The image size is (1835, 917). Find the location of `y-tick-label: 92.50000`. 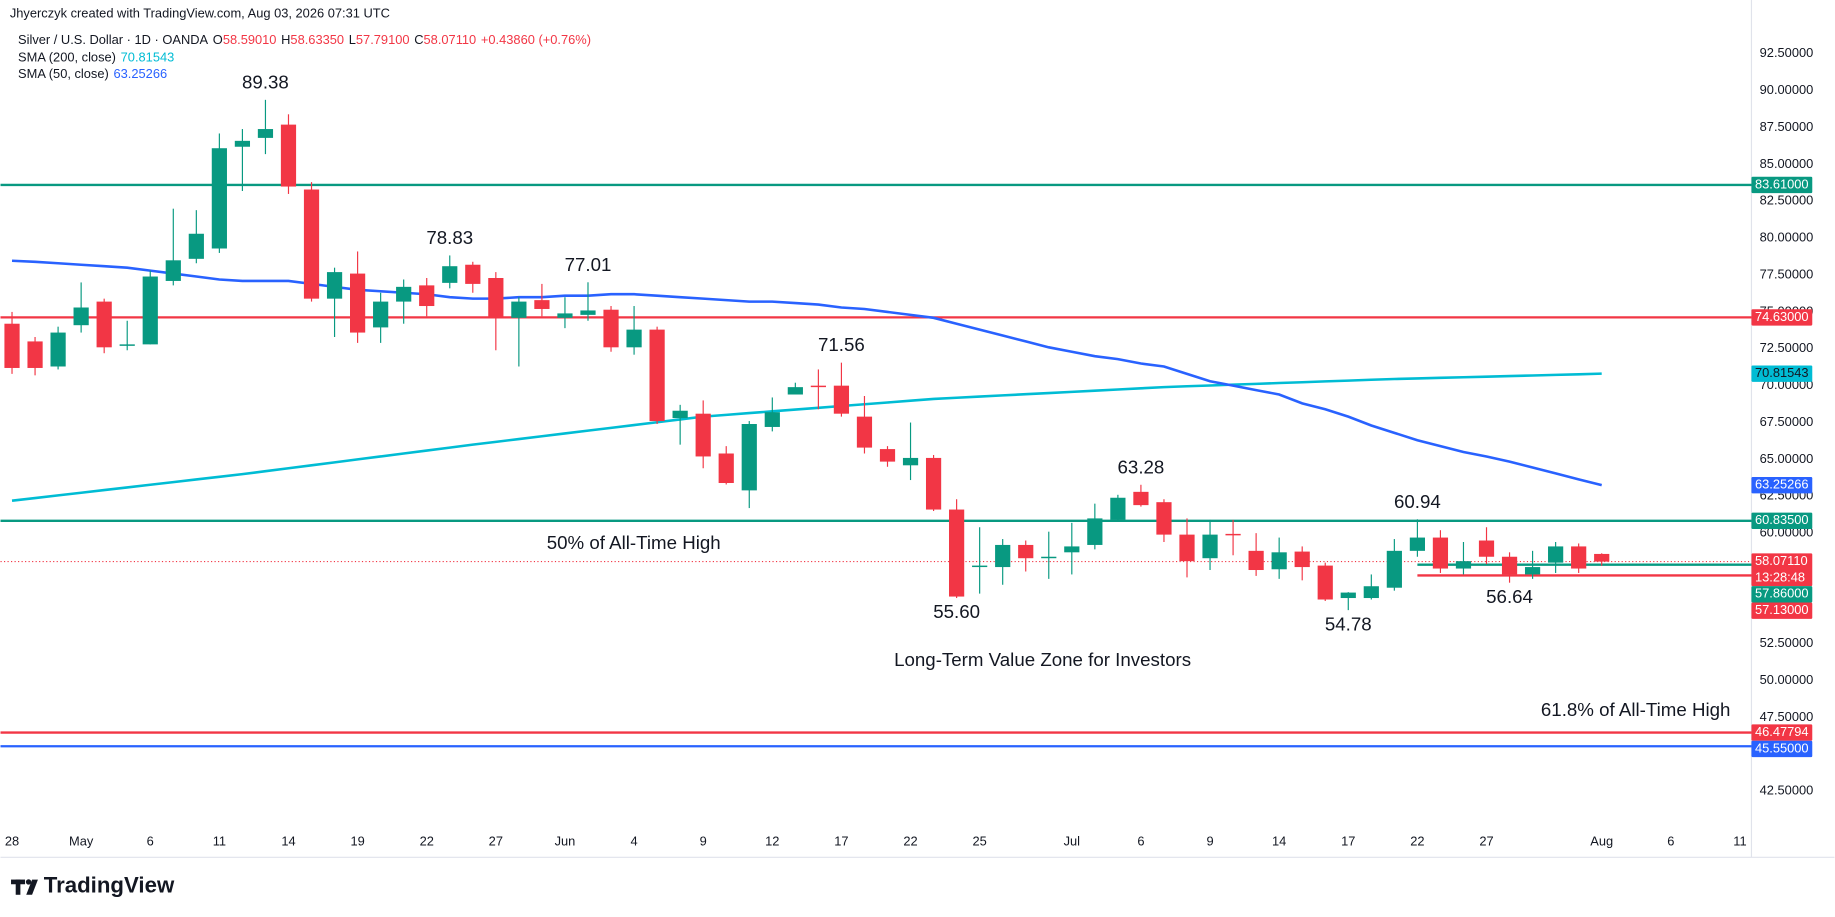

y-tick-label: 92.50000 is located at coordinates (1787, 52).